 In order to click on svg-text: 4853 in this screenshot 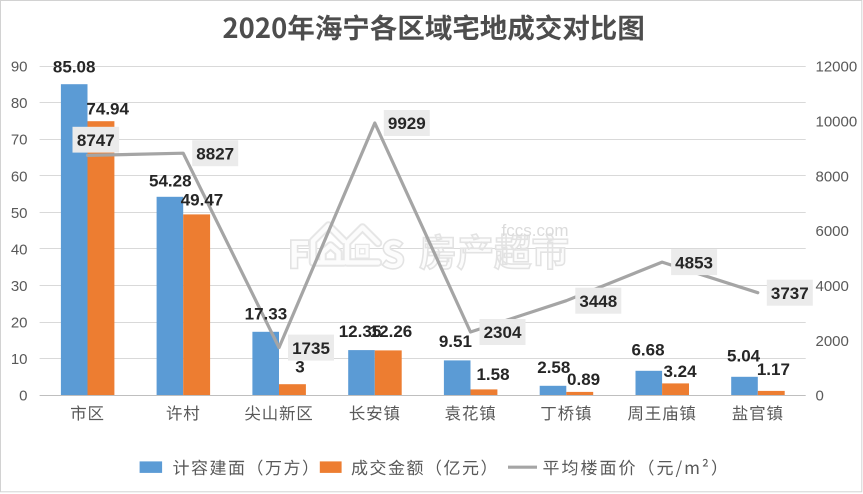, I will do `click(694, 262)`.